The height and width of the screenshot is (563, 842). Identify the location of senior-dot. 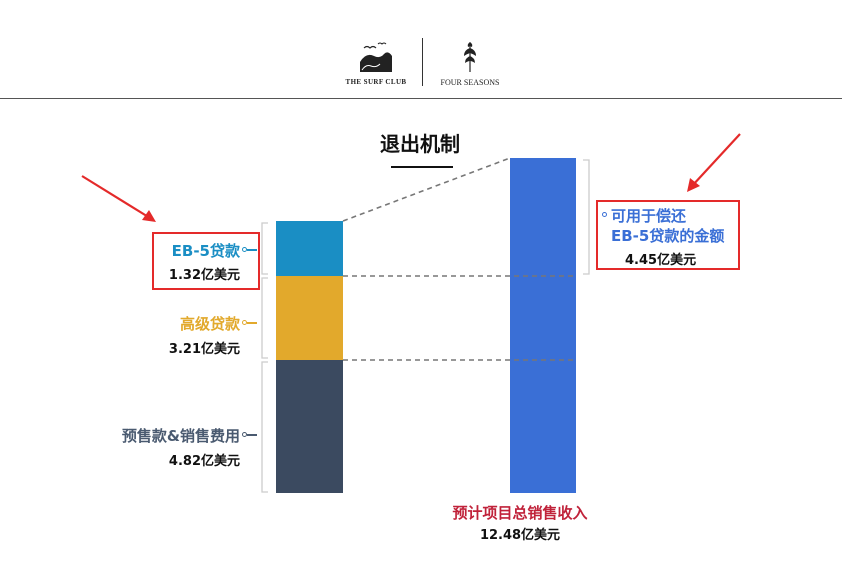
(244, 322).